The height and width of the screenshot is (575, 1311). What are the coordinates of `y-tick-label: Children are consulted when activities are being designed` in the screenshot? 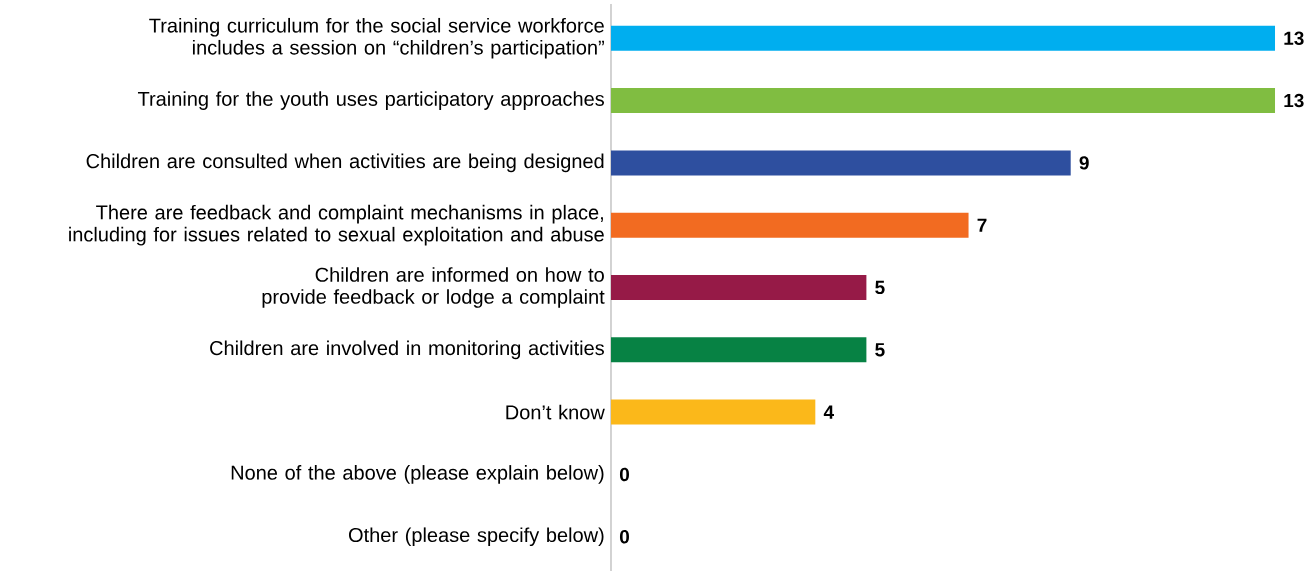 It's located at (345, 163).